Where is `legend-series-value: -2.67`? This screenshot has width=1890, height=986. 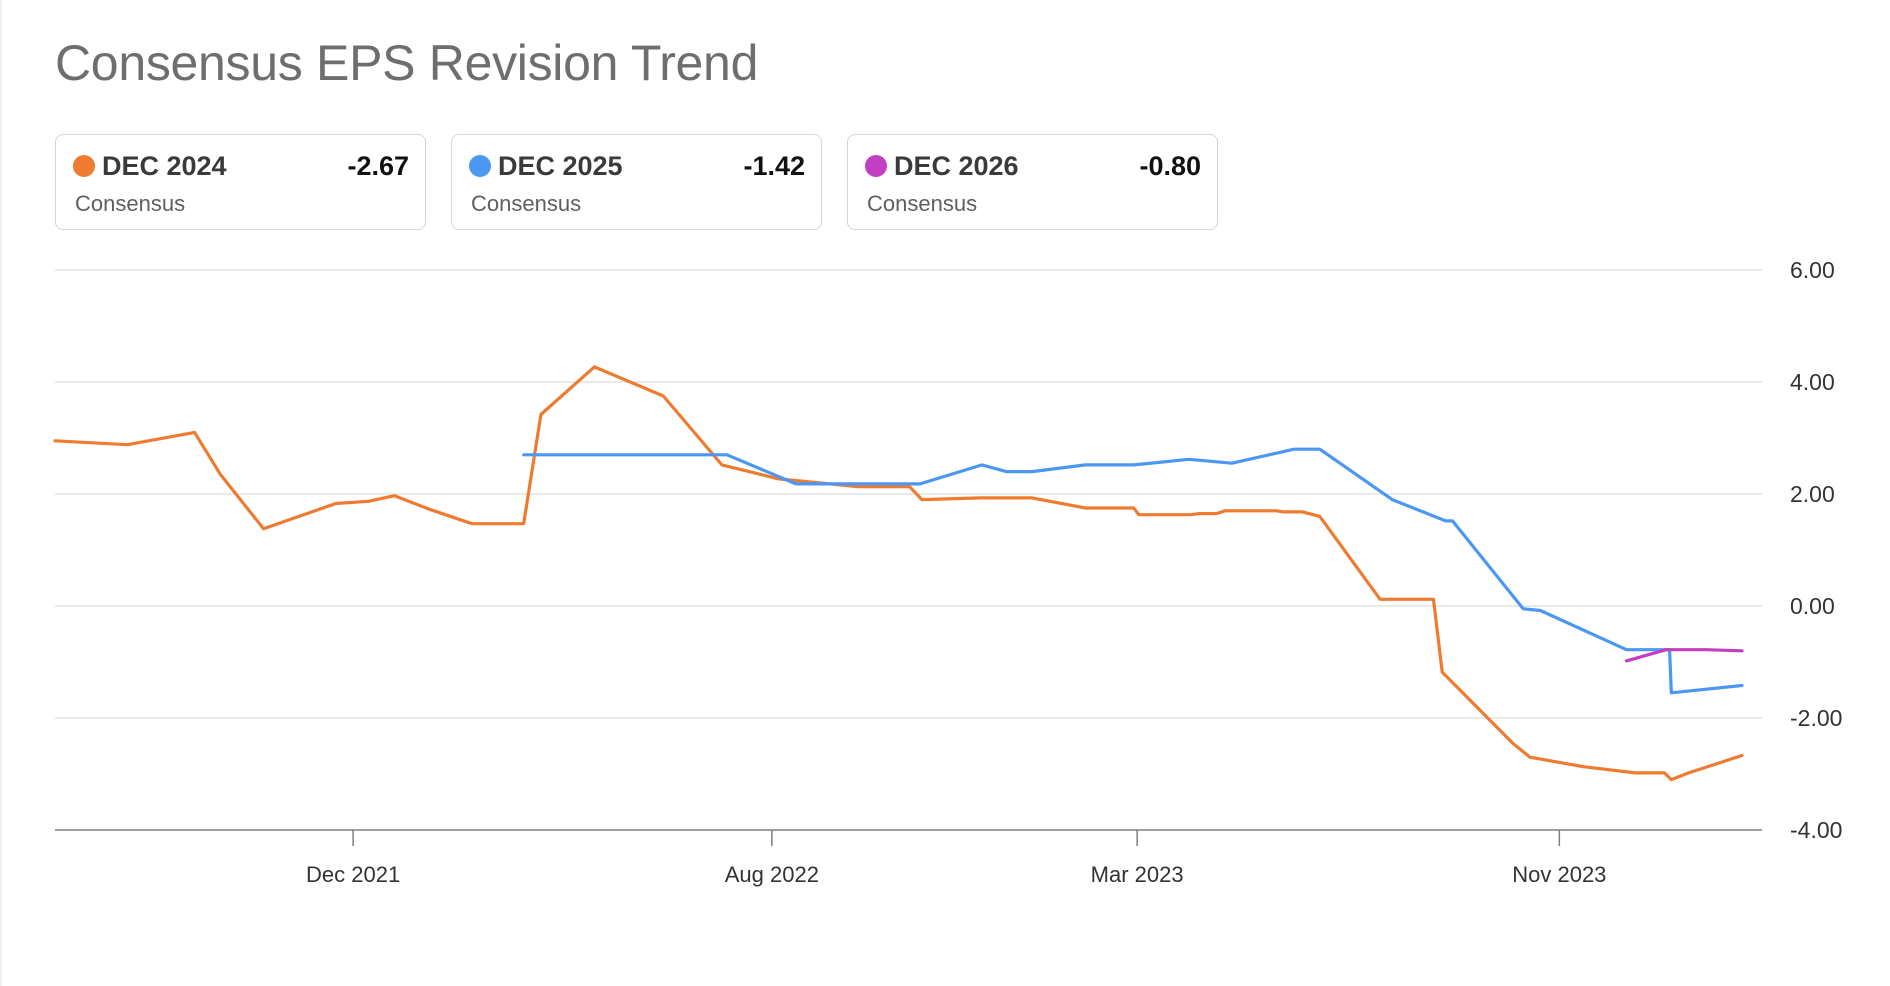 legend-series-value: -2.67 is located at coordinates (378, 166).